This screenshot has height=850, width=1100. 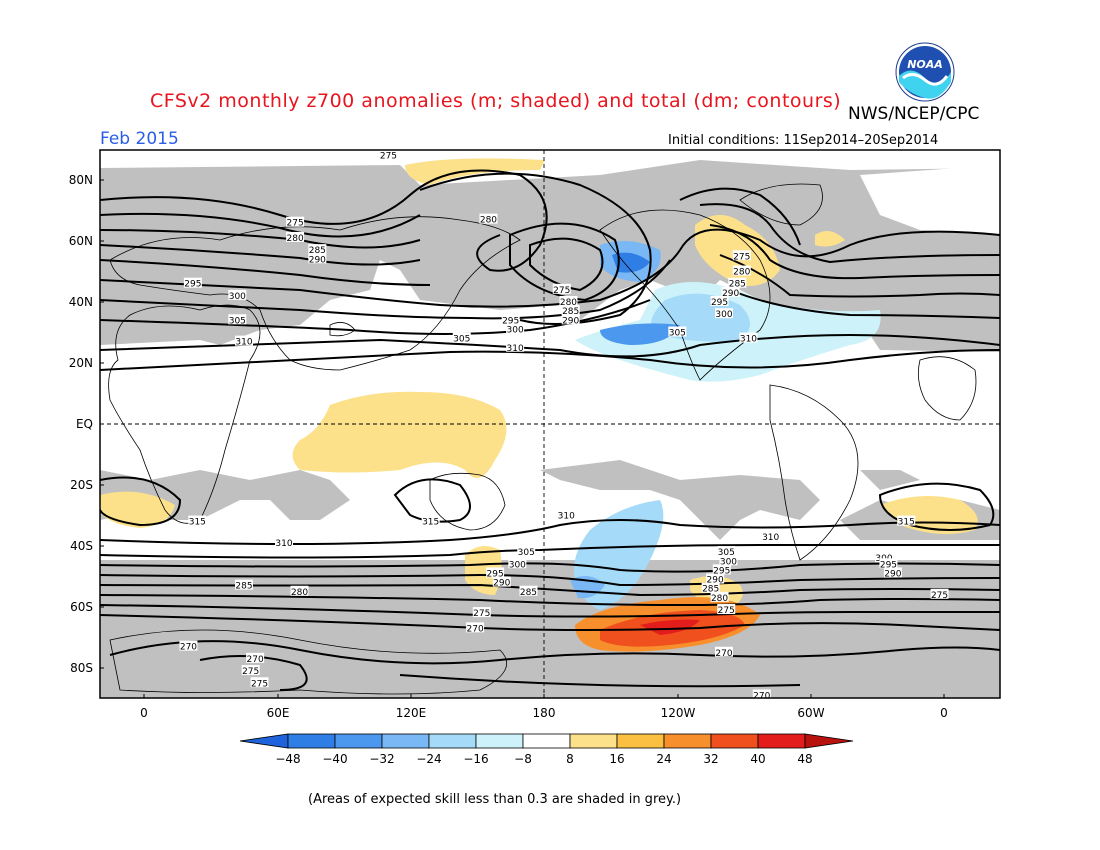 I want to click on lon-label: 60E, so click(x=278, y=713).